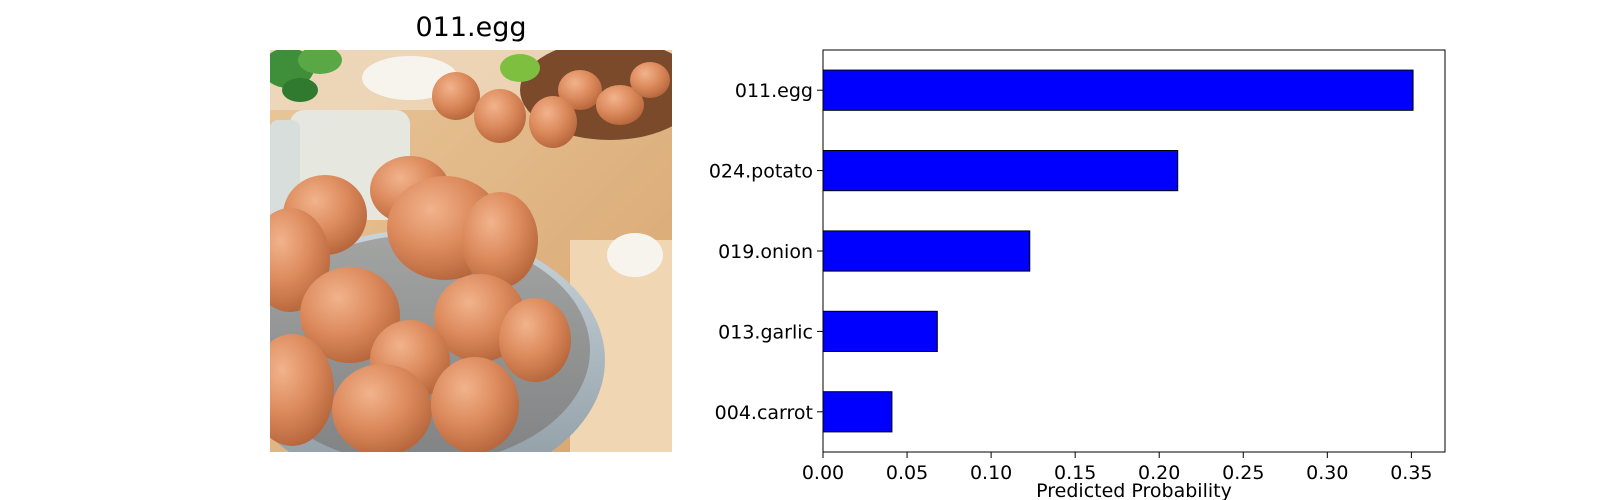 This screenshot has width=1600, height=500. What do you see at coordinates (857, 412) in the screenshot?
I see `bar-004-carrot` at bounding box center [857, 412].